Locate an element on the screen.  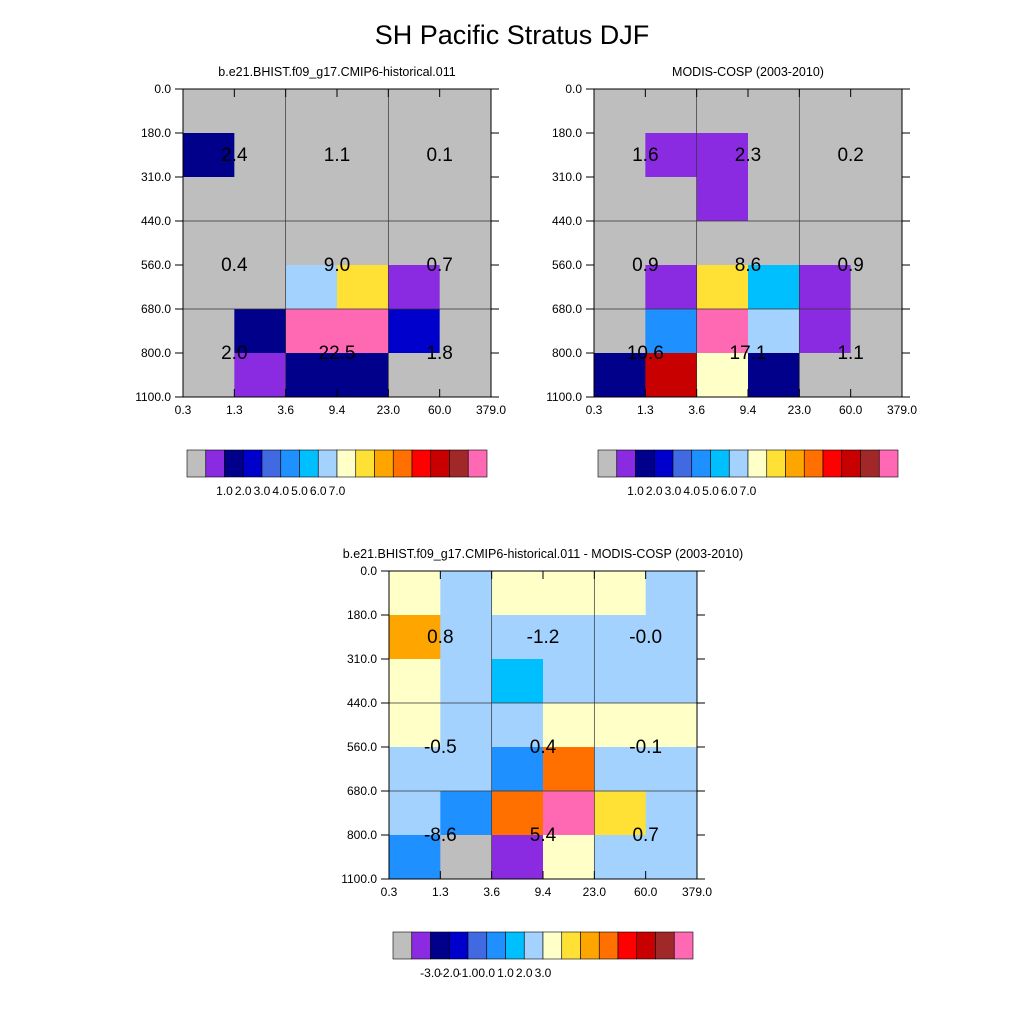
value-label: 5.4 is located at coordinates (543, 835).